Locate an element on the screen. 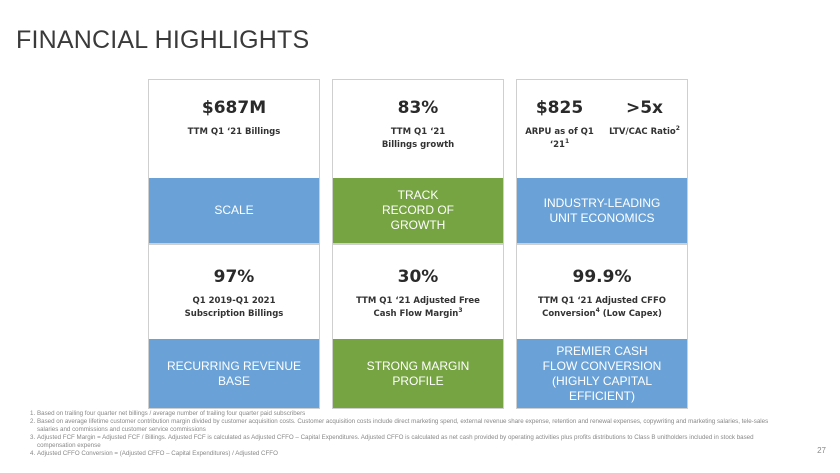  metric-value: >5x is located at coordinates (644, 108).